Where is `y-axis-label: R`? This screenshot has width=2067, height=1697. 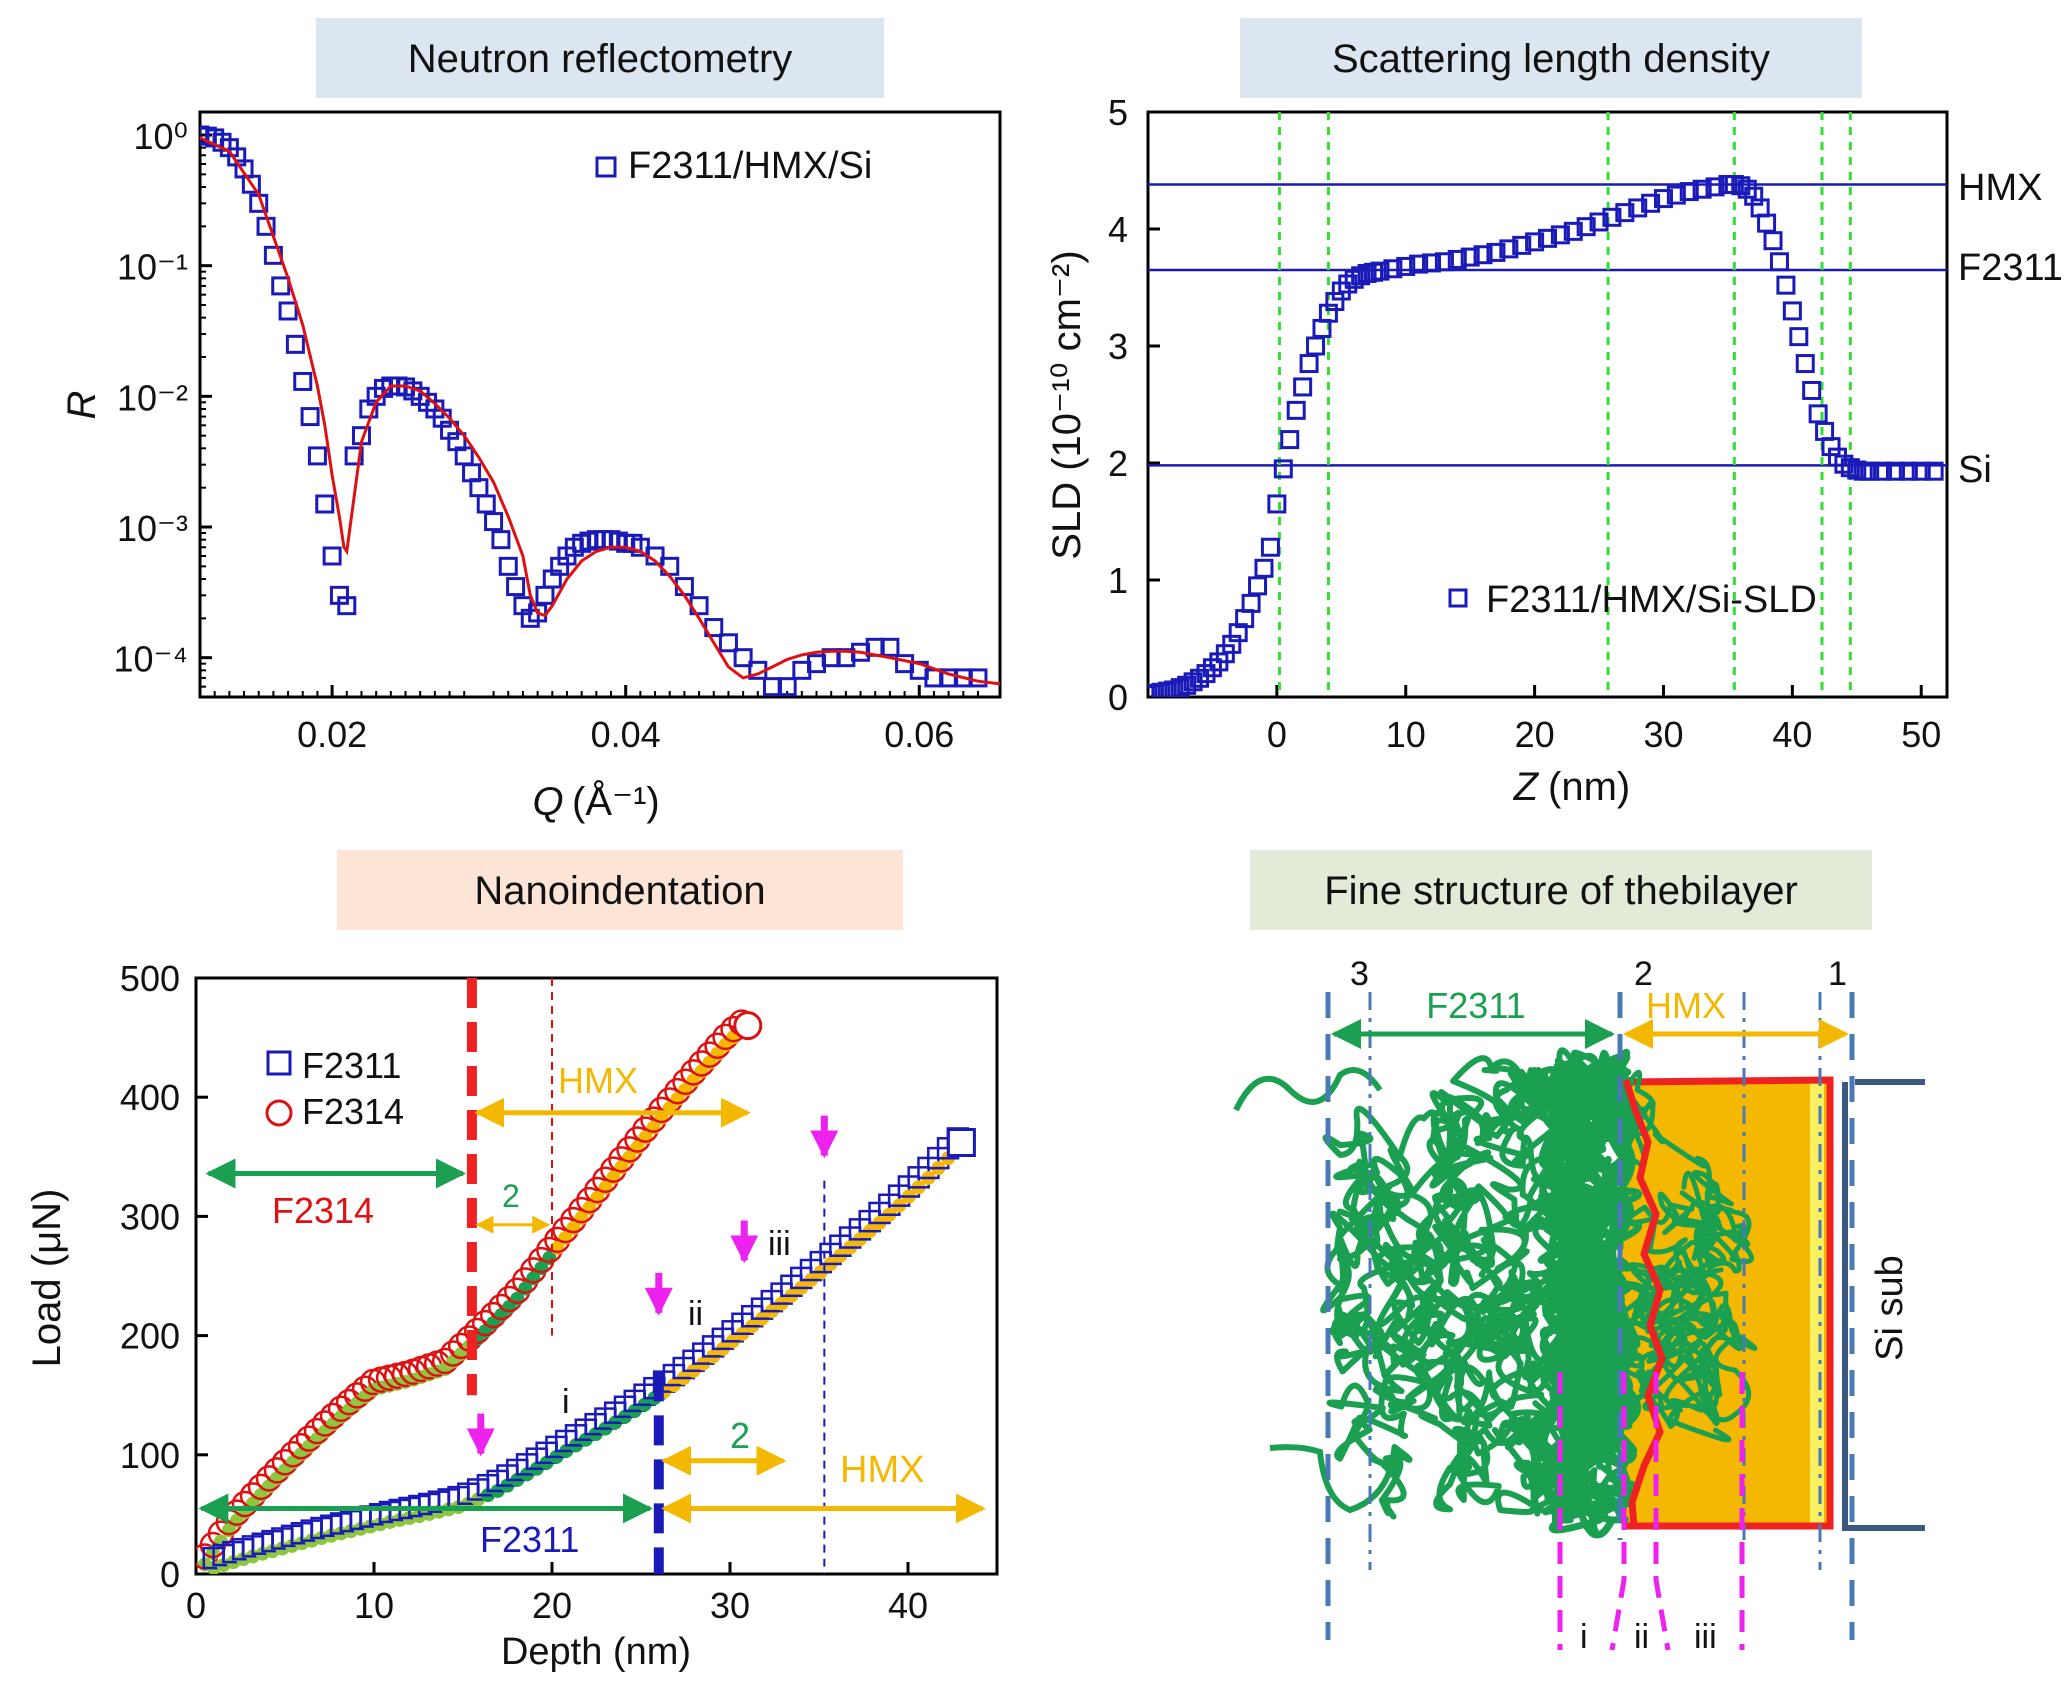 y-axis-label: R is located at coordinates (82, 405).